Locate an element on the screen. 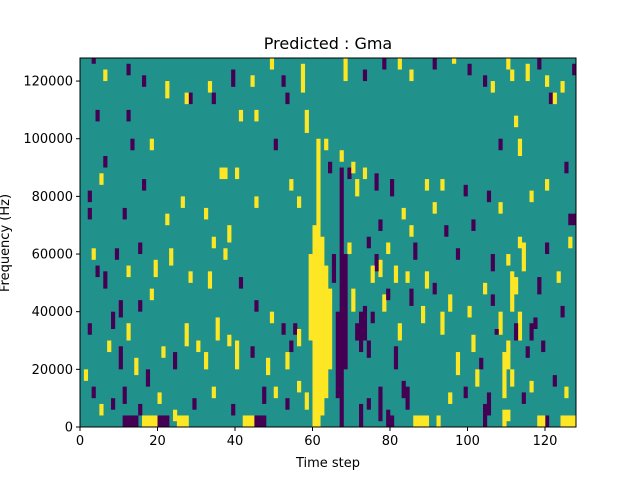 This screenshot has height=480, width=640. x-tick-label: 0 is located at coordinates (80, 441).